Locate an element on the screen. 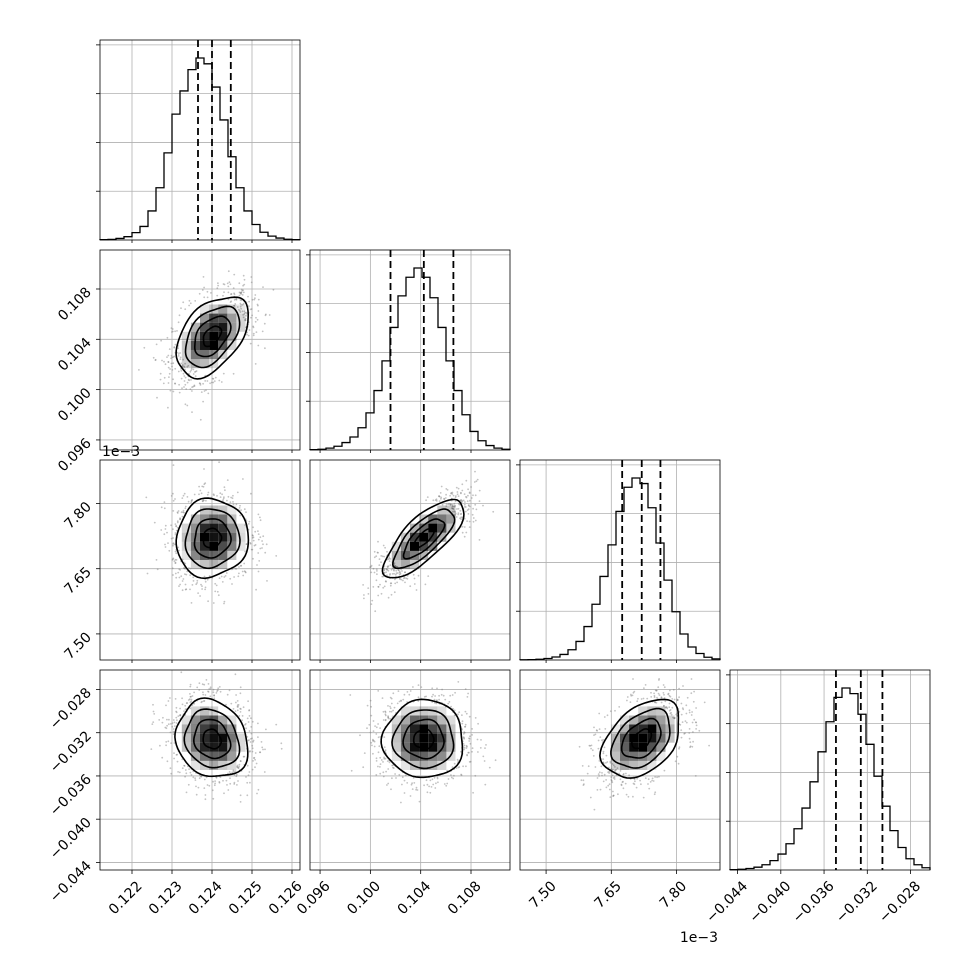 The image size is (970, 970). panel-2-0-frame is located at coordinates (200, 560).